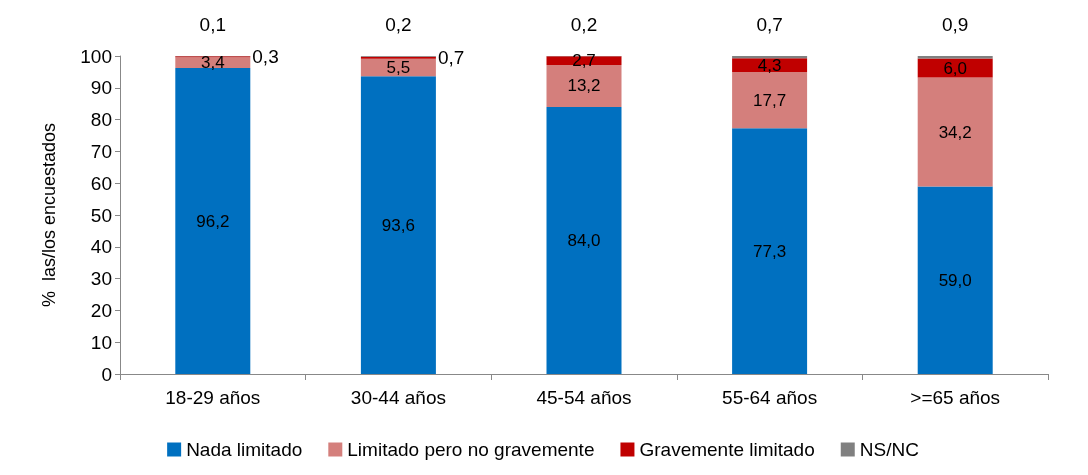 Image resolution: width=1088 pixels, height=475 pixels. What do you see at coordinates (213, 24) in the screenshot?
I see `data-label: 0,1` at bounding box center [213, 24].